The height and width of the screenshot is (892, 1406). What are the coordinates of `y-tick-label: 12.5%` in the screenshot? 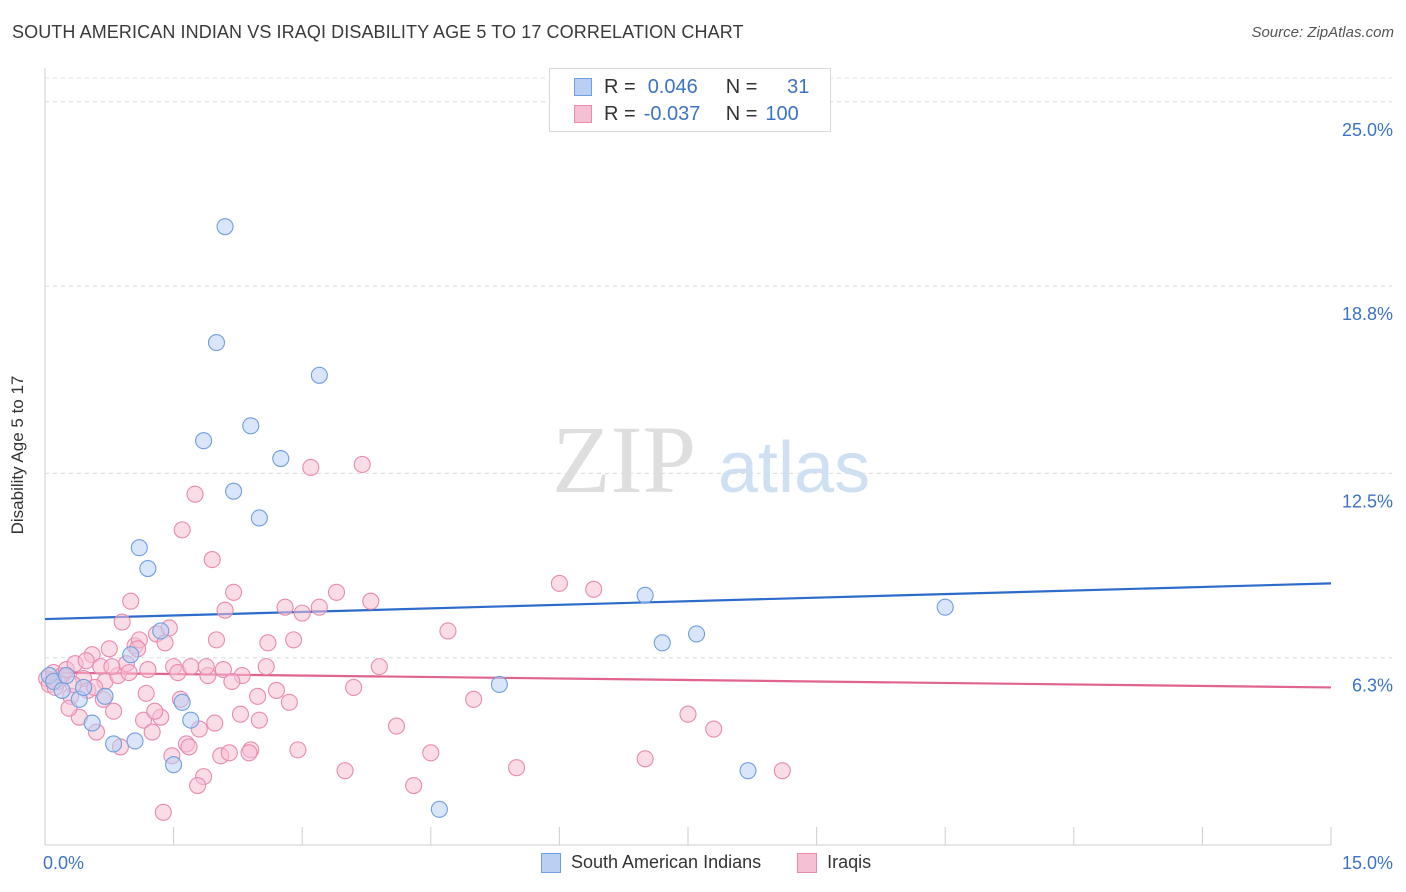 It's located at (1367, 501).